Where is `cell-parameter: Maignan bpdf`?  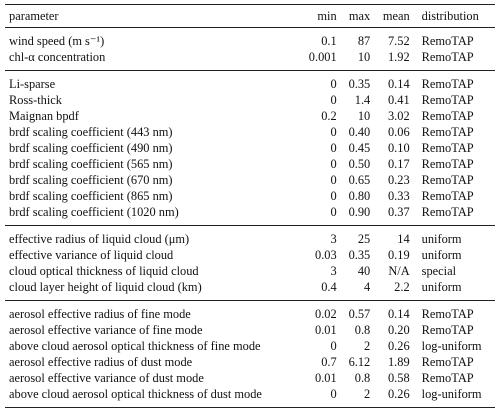
cell-parameter: Maignan bpdf is located at coordinates (44, 116).